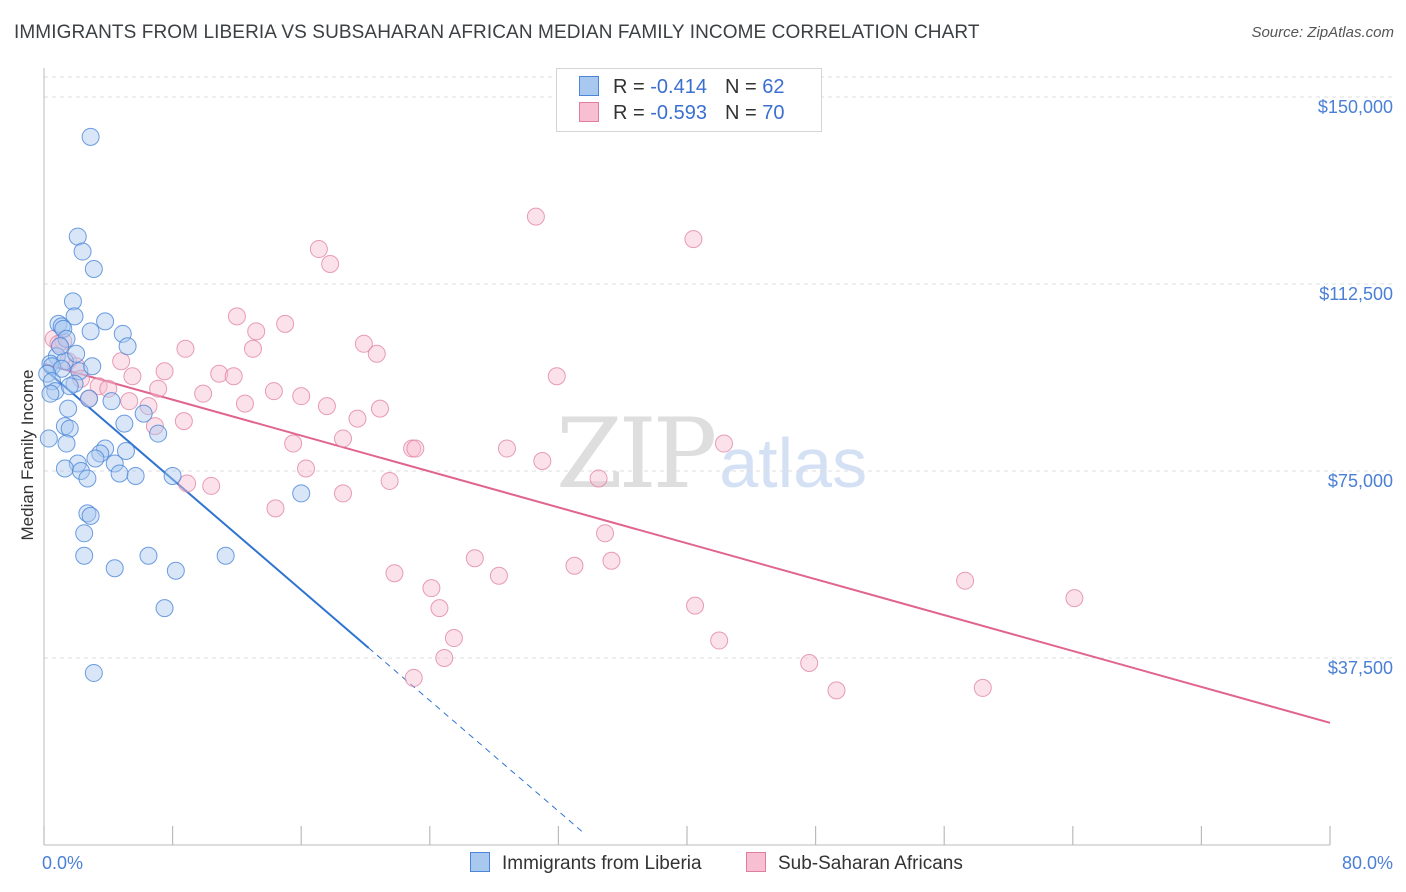 Image resolution: width=1406 pixels, height=892 pixels. Describe the element at coordinates (1367, 863) in the screenshot. I see `x-tick-label-end: 80.0%` at that location.